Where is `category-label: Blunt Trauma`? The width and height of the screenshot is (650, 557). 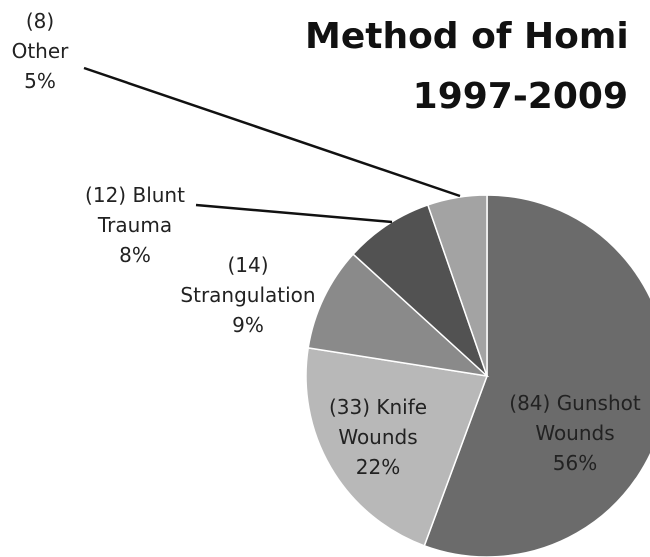 category-label: Blunt Trauma is located at coordinates (141, 210).